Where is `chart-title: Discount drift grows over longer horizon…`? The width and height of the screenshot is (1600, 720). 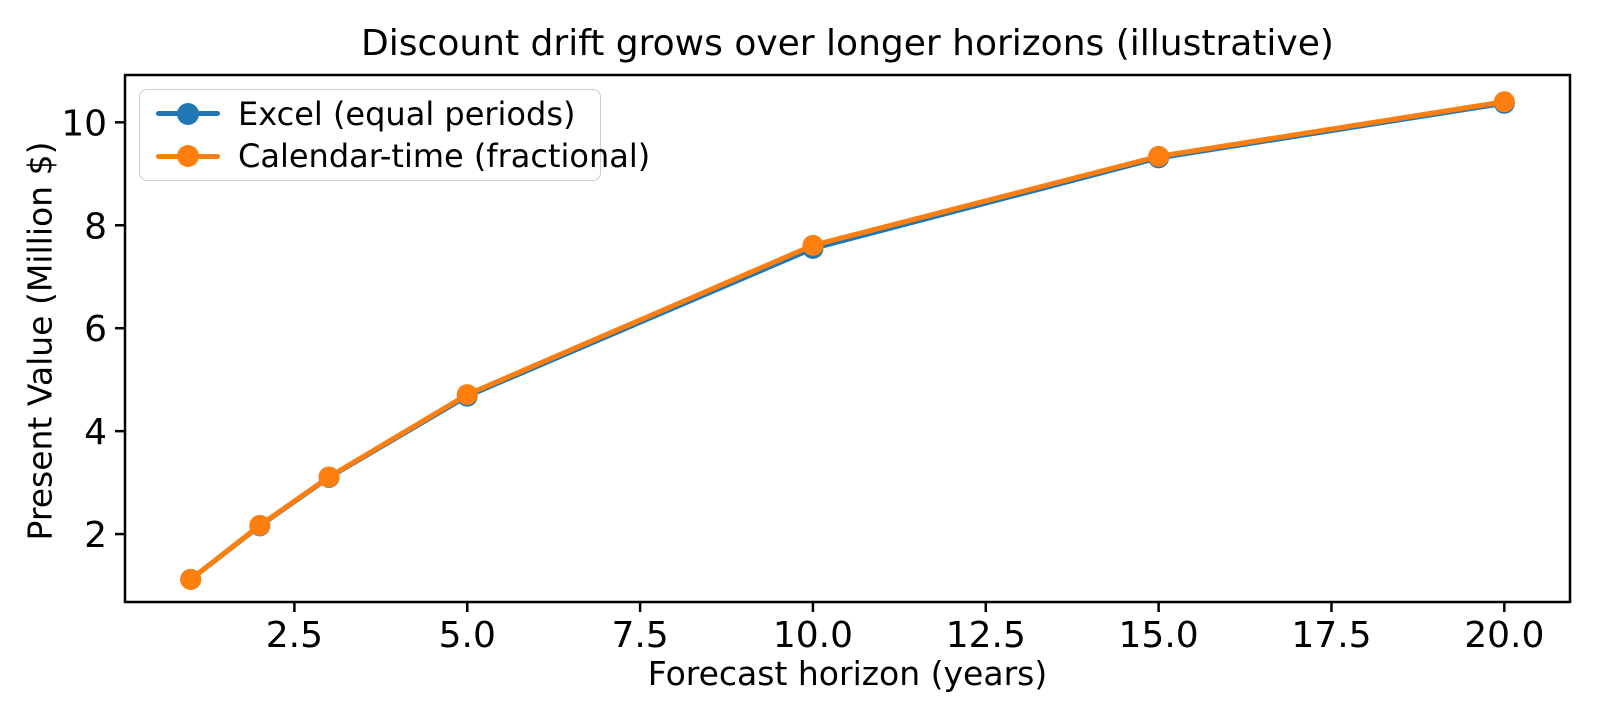
chart-title: Discount drift grows over longer horizon… is located at coordinates (847, 43).